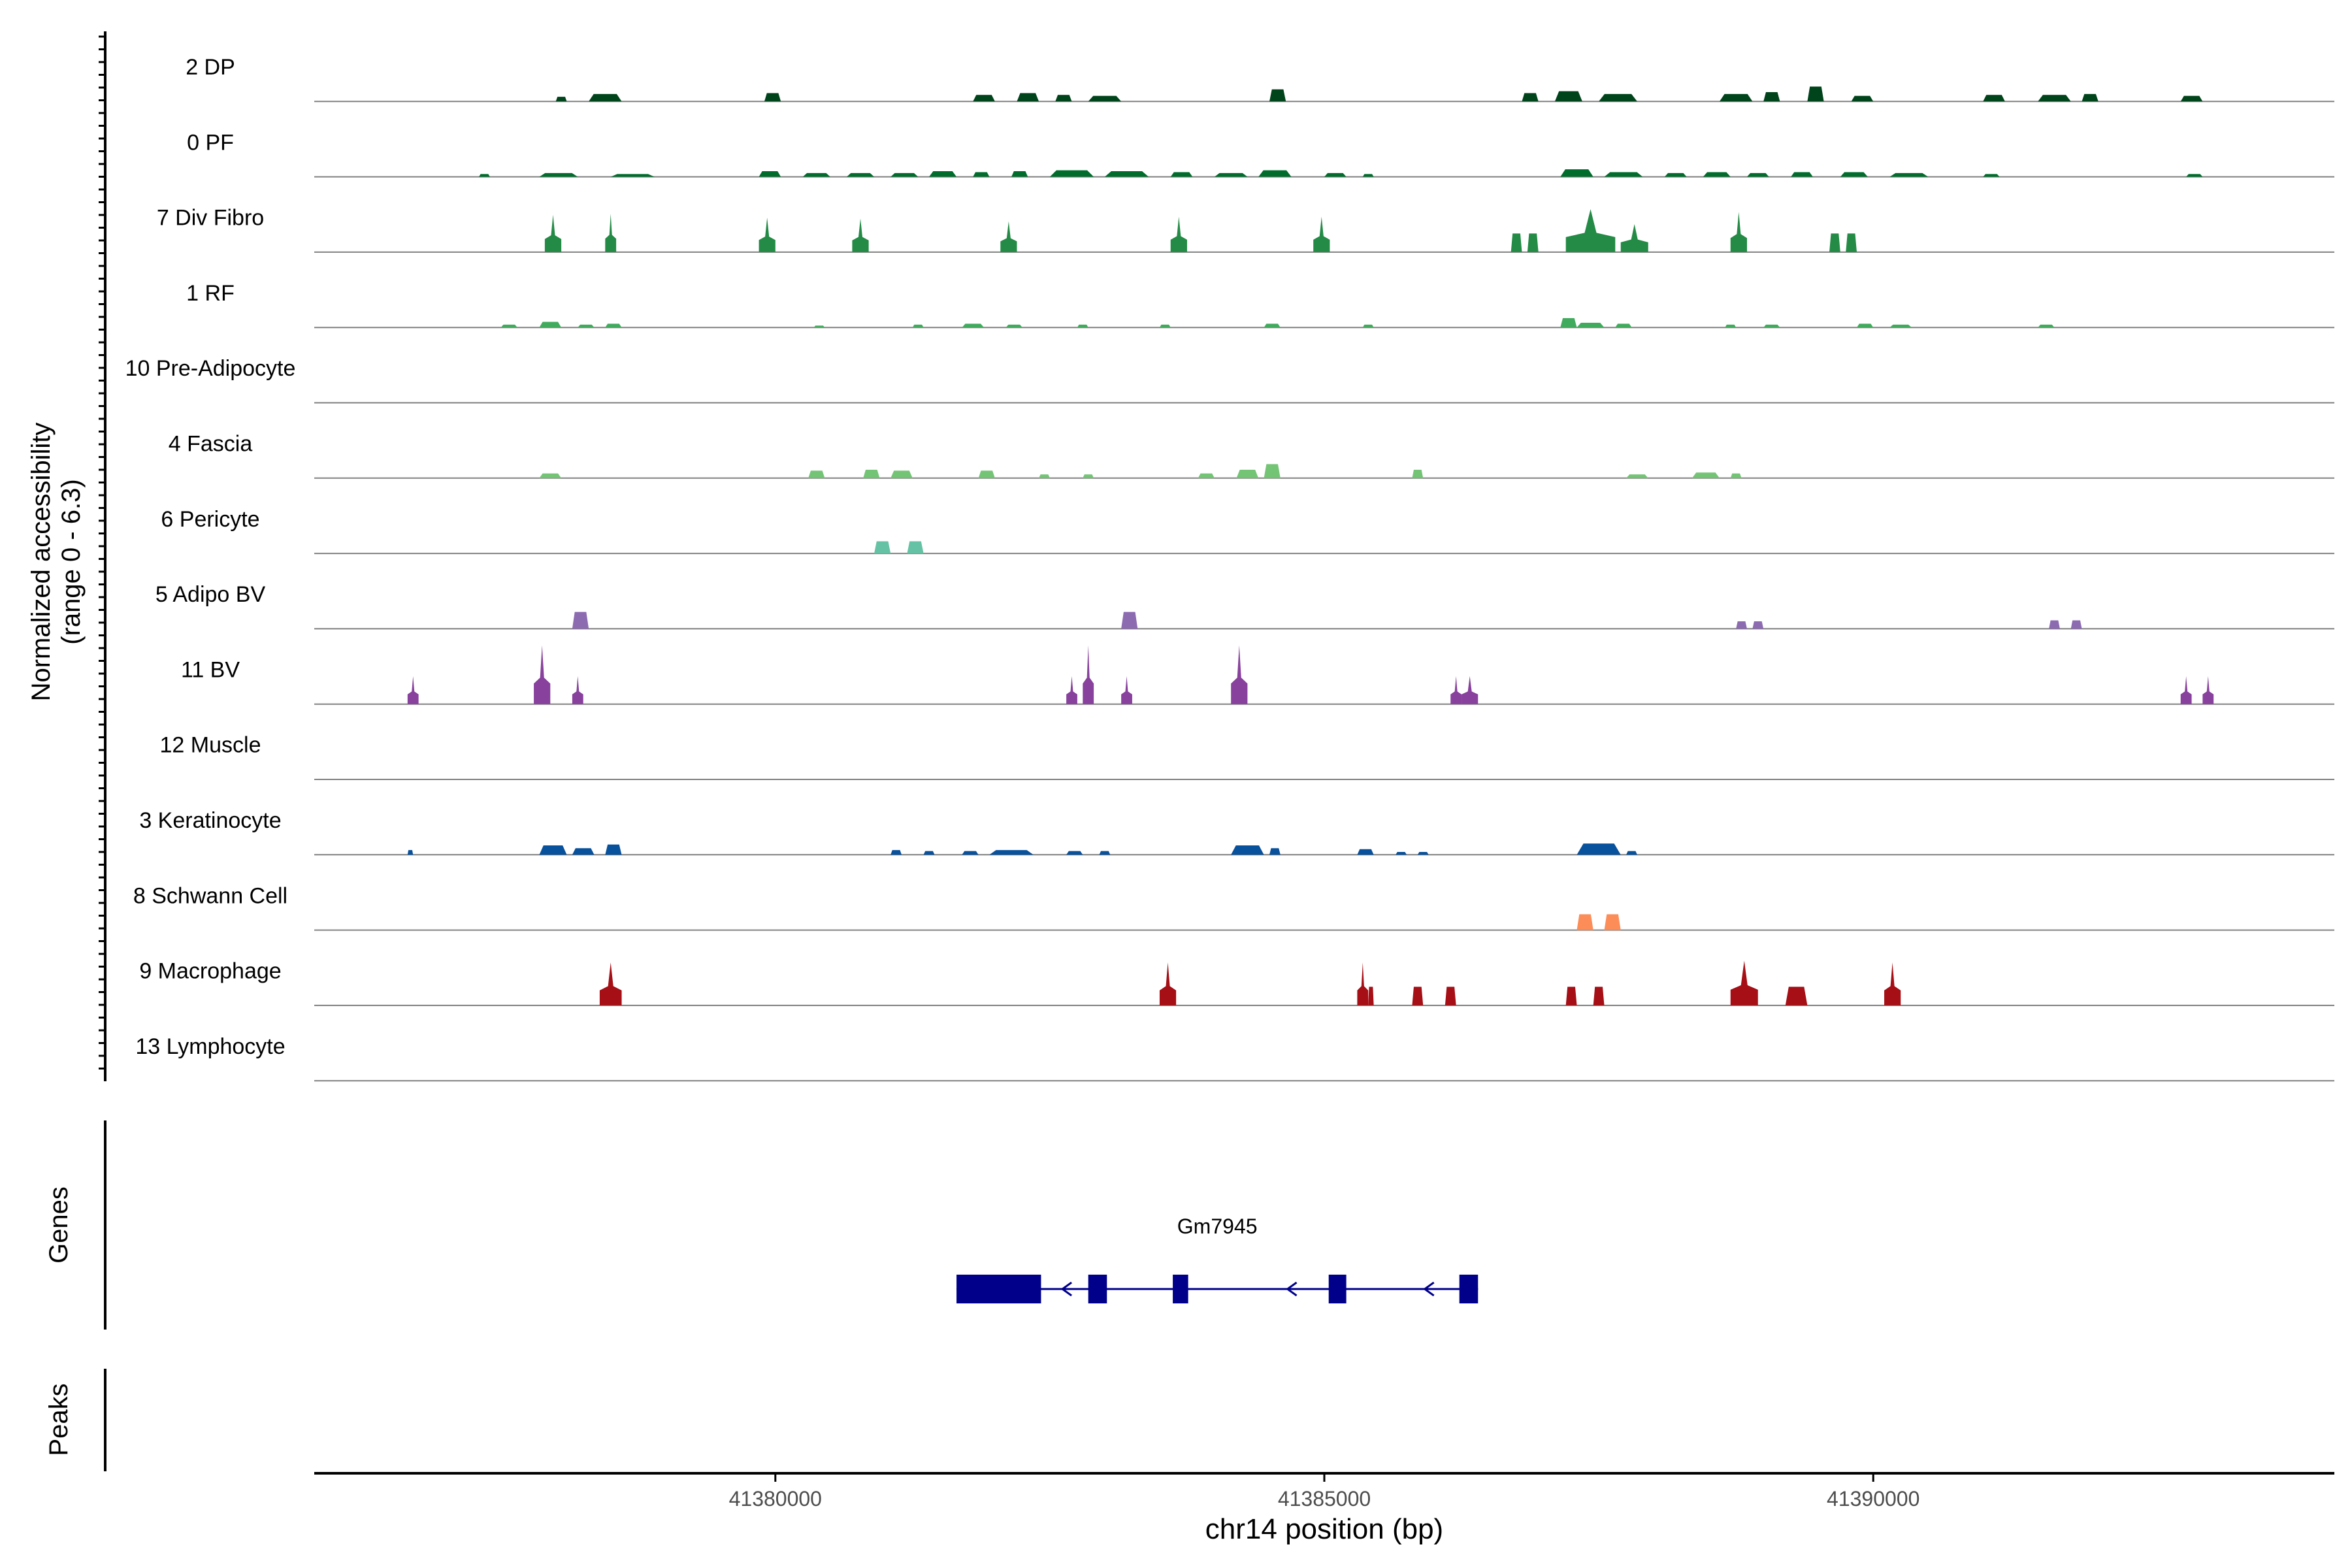 This screenshot has height=1568, width=2352. Describe the element at coordinates (1260, 154) in the screenshot. I see `track-0-pf: 0 PF` at that location.